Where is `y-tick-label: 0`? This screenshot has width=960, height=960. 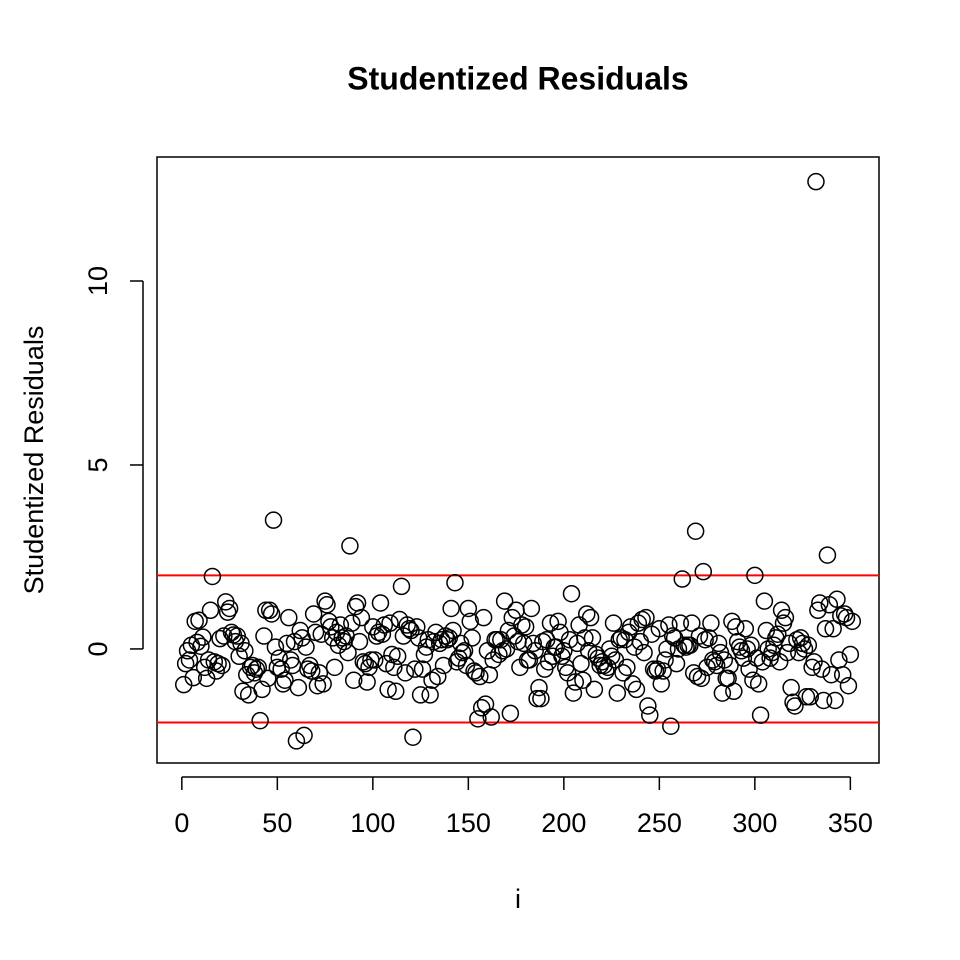 y-tick-label: 0 is located at coordinates (98, 648).